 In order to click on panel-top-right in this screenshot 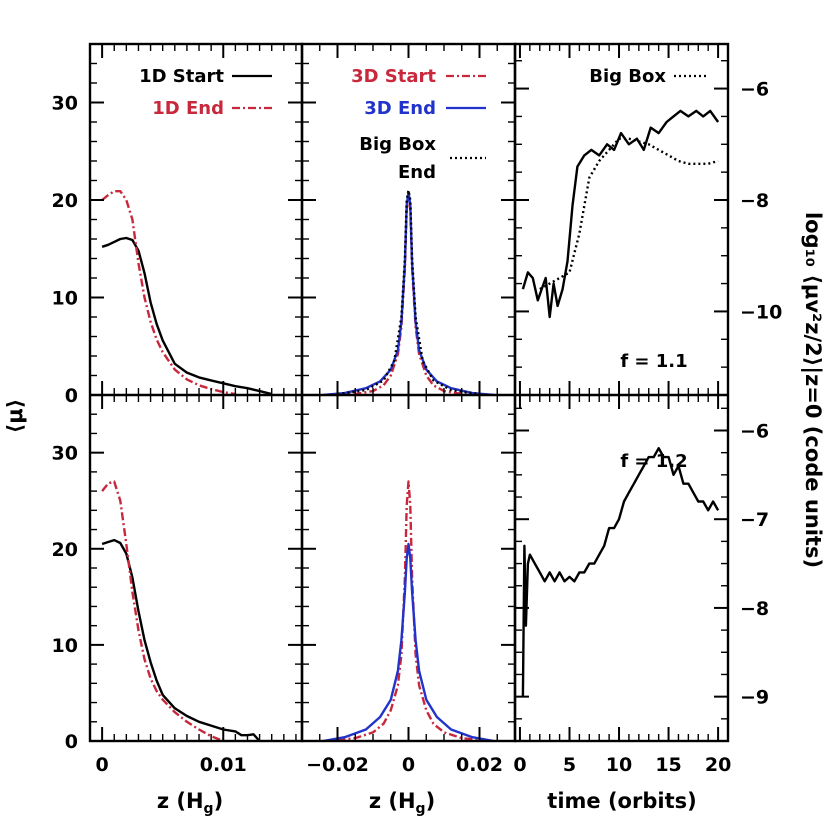, I will do `click(620, 214)`.